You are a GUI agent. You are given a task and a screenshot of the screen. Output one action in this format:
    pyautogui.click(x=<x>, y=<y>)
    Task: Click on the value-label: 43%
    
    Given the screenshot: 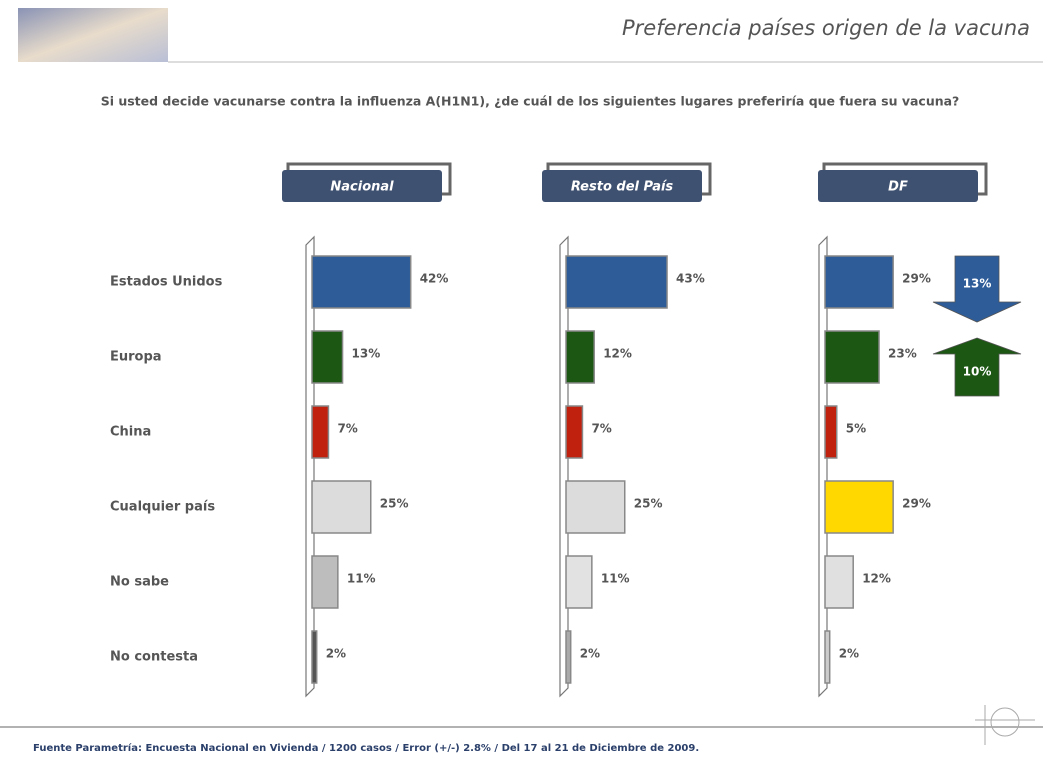 What is the action you would take?
    pyautogui.click(x=690, y=279)
    